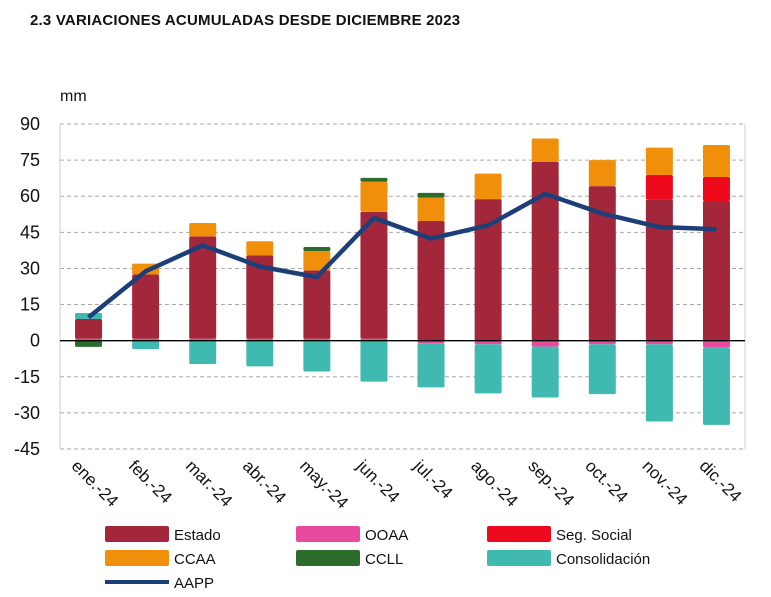  I want to click on legend-label: Estado, so click(197, 535).